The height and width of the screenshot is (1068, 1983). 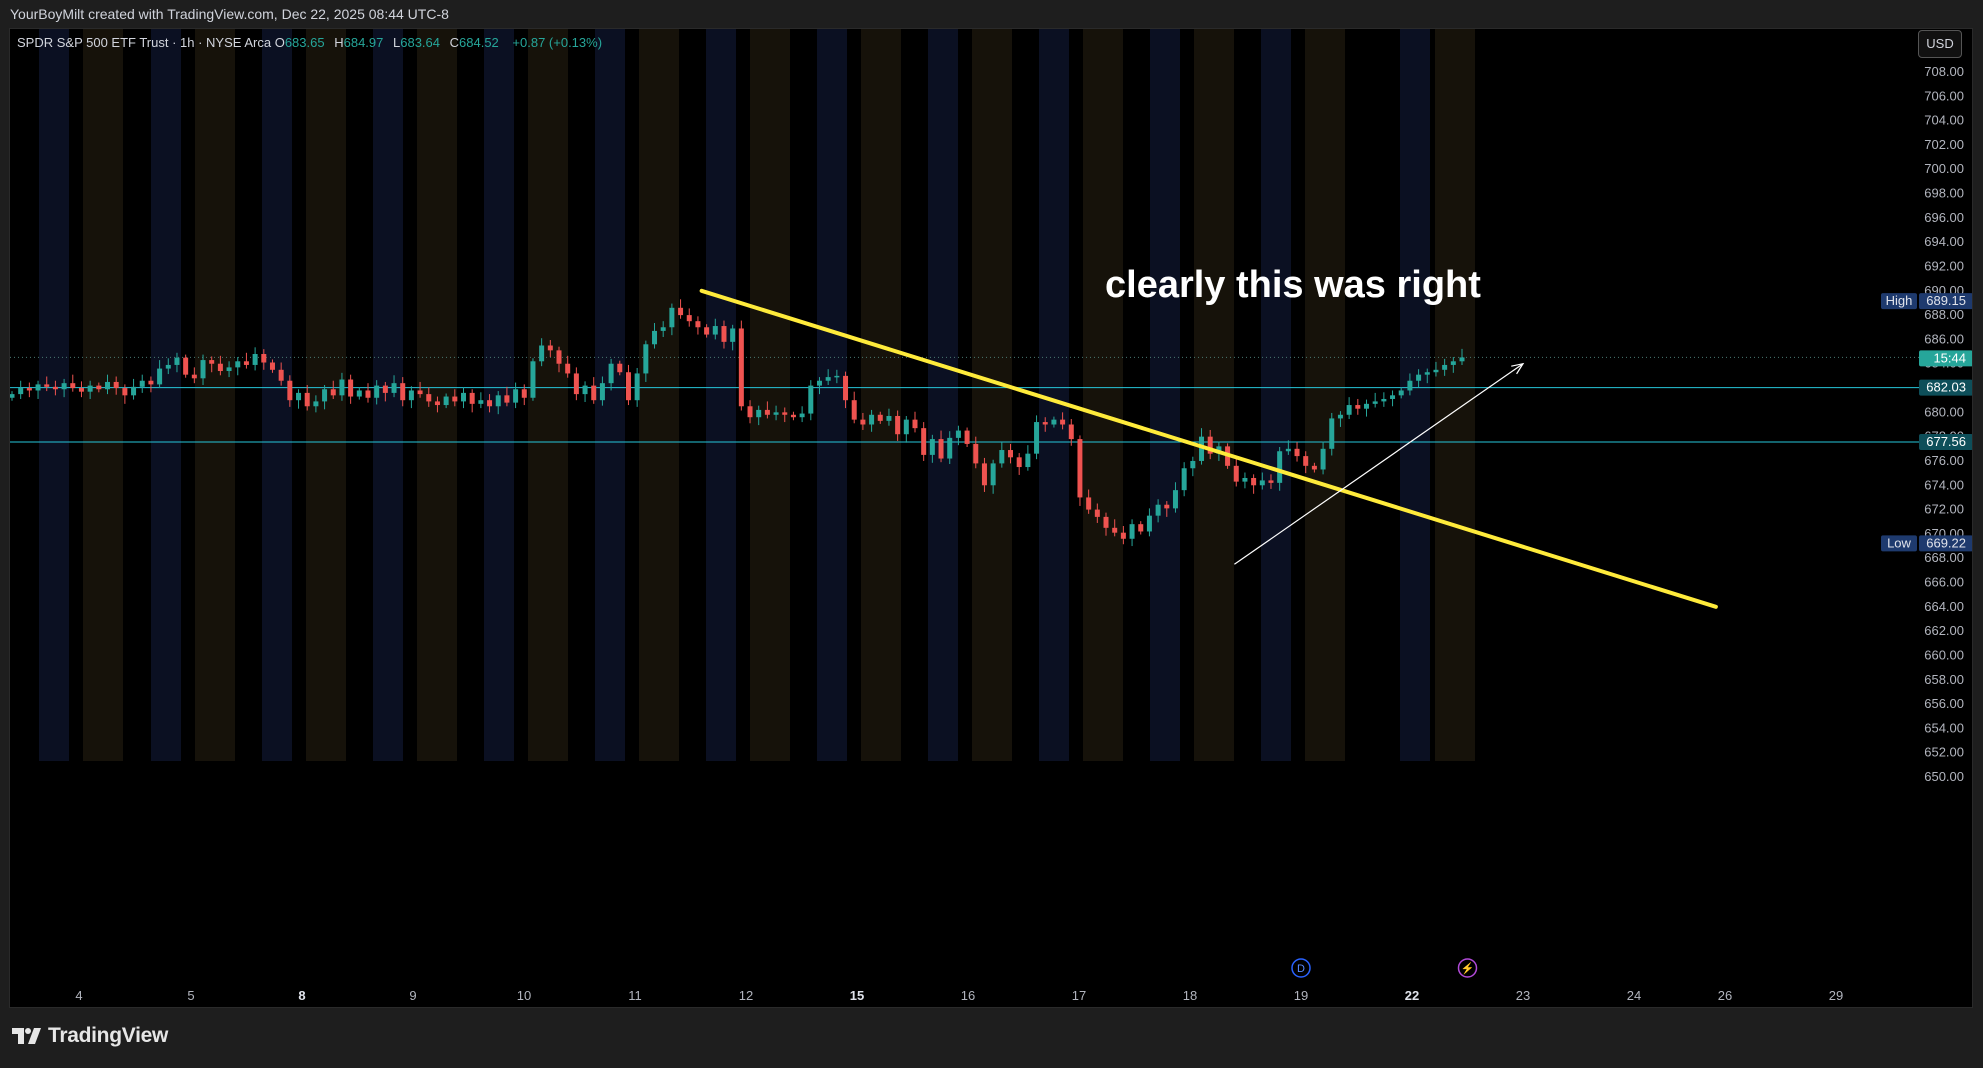 I want to click on high-tag-value: 689.15, so click(x=1946, y=300).